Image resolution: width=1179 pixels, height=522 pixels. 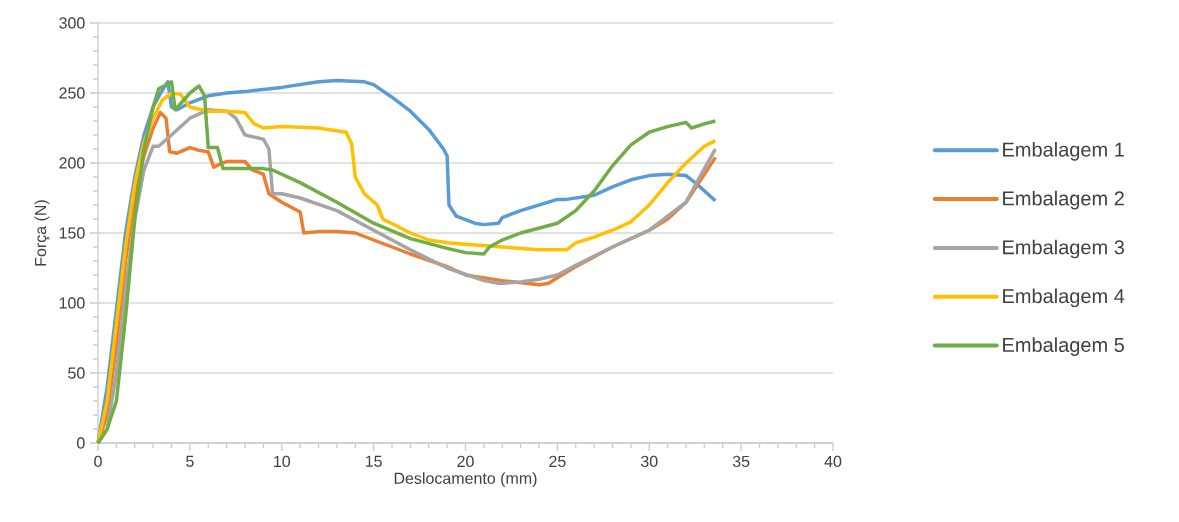 I want to click on y-tick-label: 200, so click(x=72, y=163).